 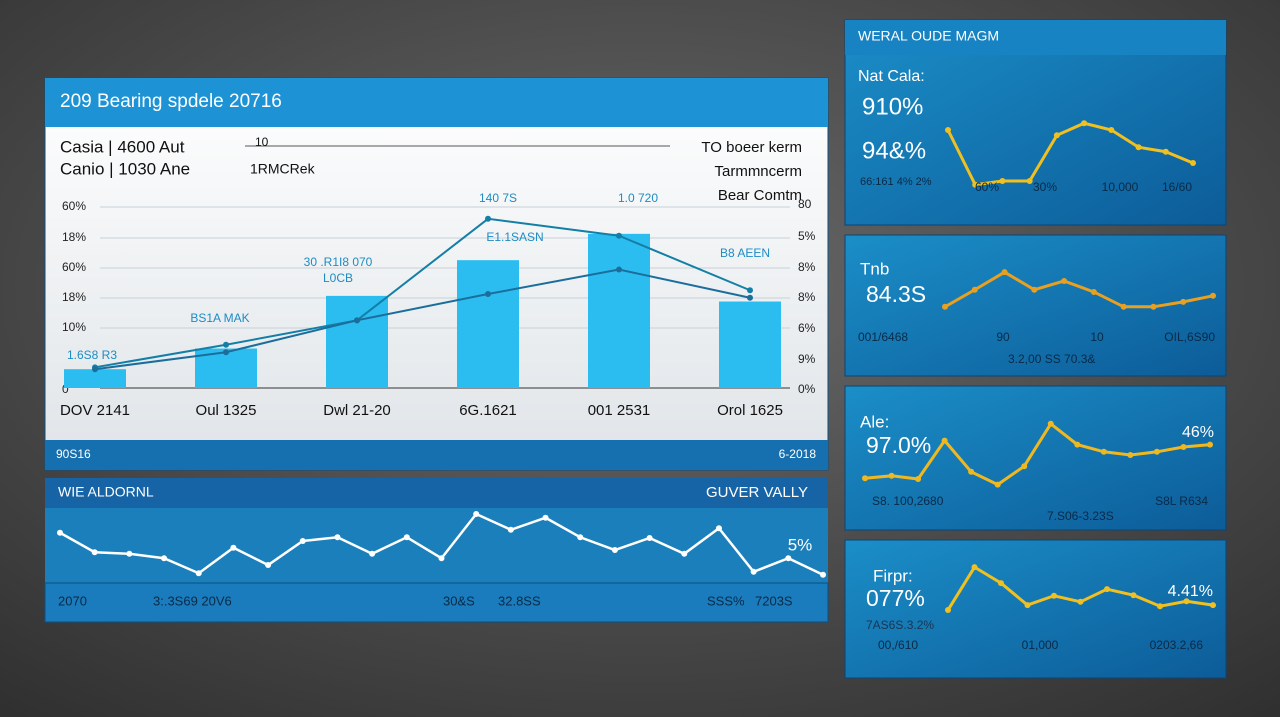 What do you see at coordinates (192, 600) in the screenshot?
I see `label: 3:.3S69 20V6` at bounding box center [192, 600].